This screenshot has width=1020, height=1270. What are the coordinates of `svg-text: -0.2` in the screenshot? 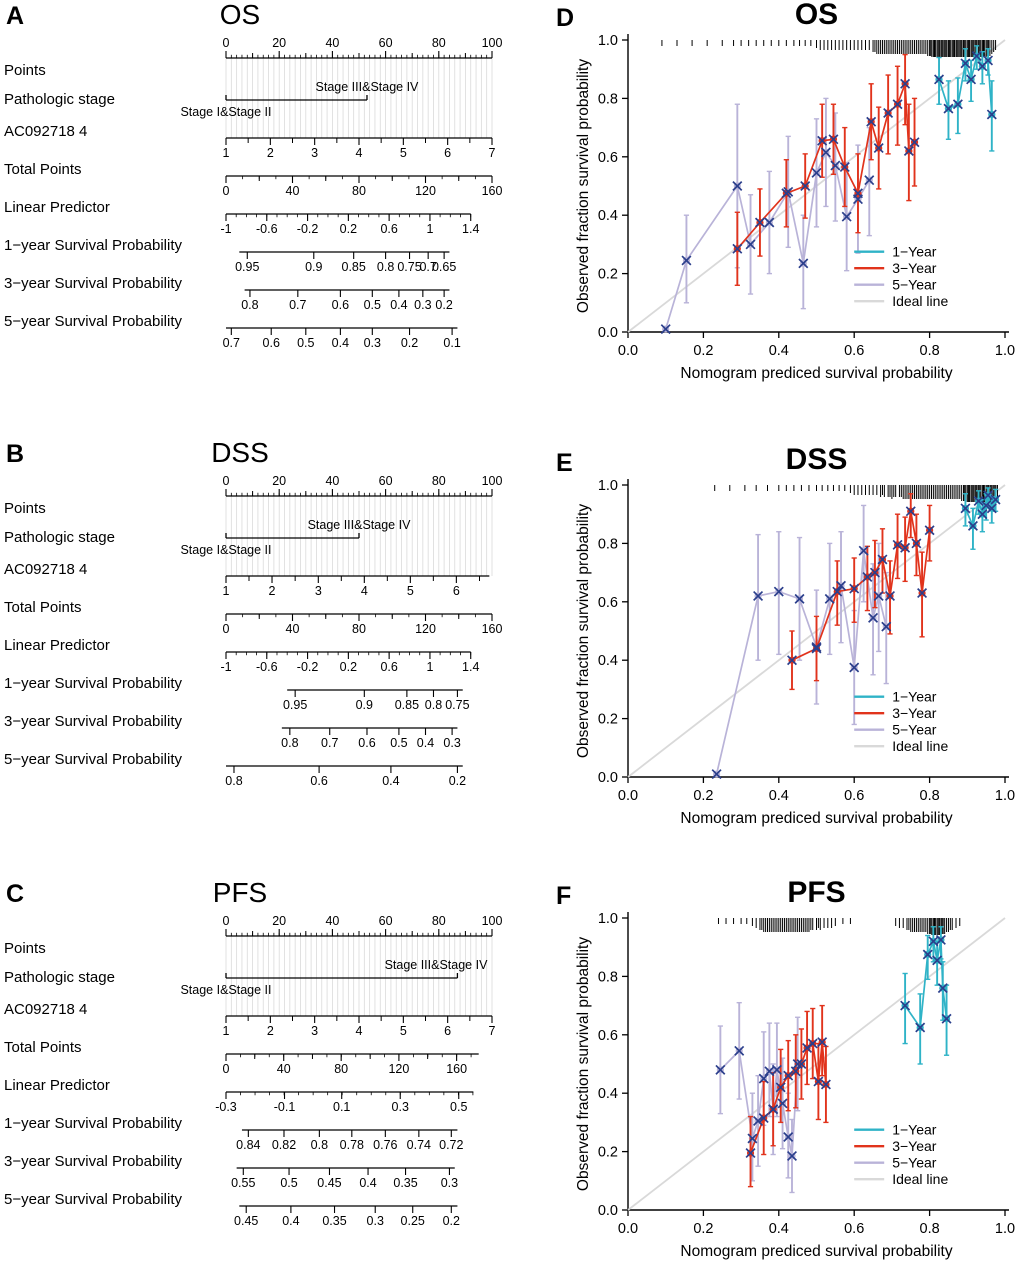 It's located at (308, 229).